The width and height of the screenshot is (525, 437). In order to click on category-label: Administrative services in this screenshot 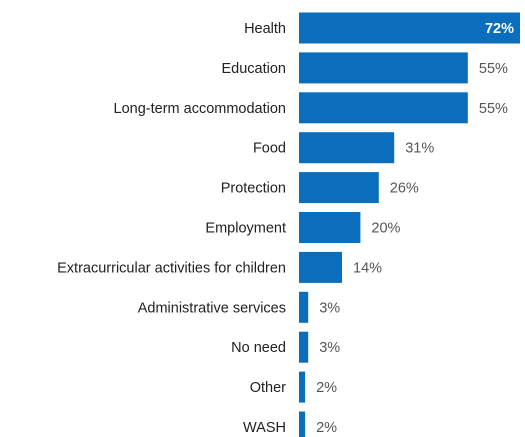, I will do `click(212, 308)`.